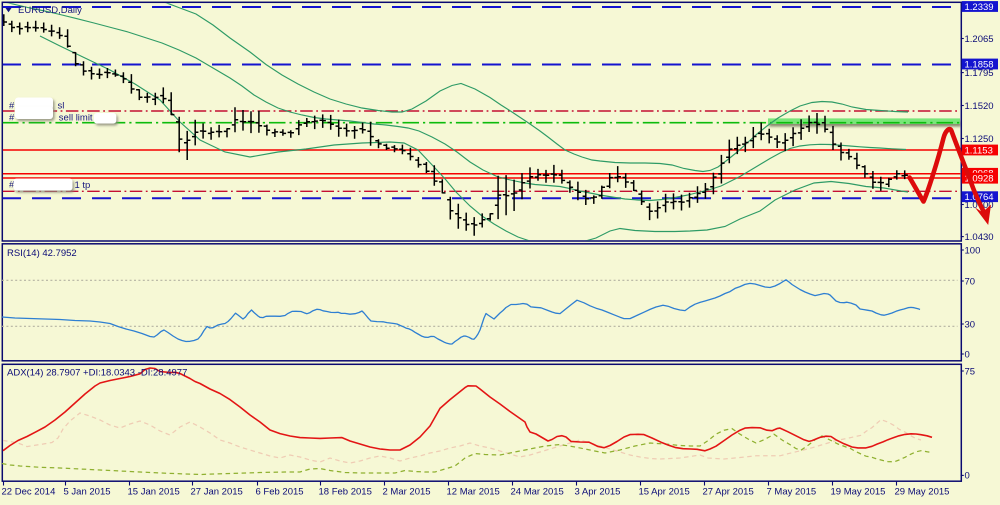  What do you see at coordinates (979, 73) in the screenshot?
I see `svg-text: 1.1795` at bounding box center [979, 73].